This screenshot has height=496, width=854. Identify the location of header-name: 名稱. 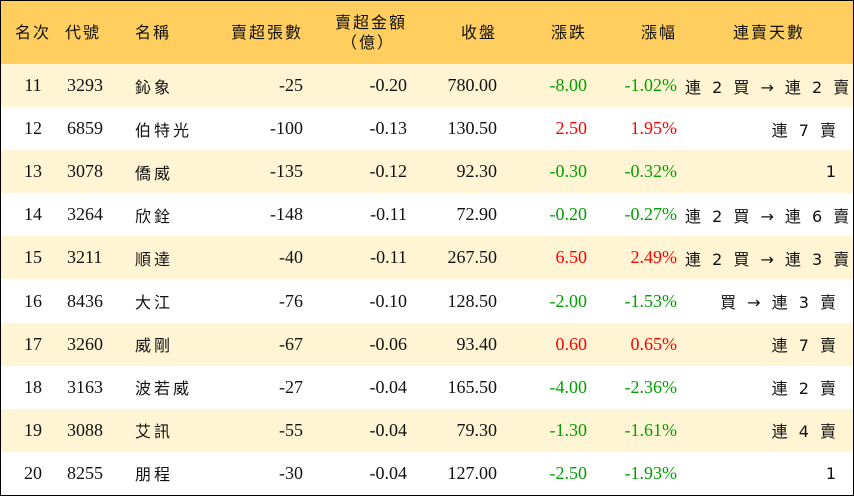
(153, 32).